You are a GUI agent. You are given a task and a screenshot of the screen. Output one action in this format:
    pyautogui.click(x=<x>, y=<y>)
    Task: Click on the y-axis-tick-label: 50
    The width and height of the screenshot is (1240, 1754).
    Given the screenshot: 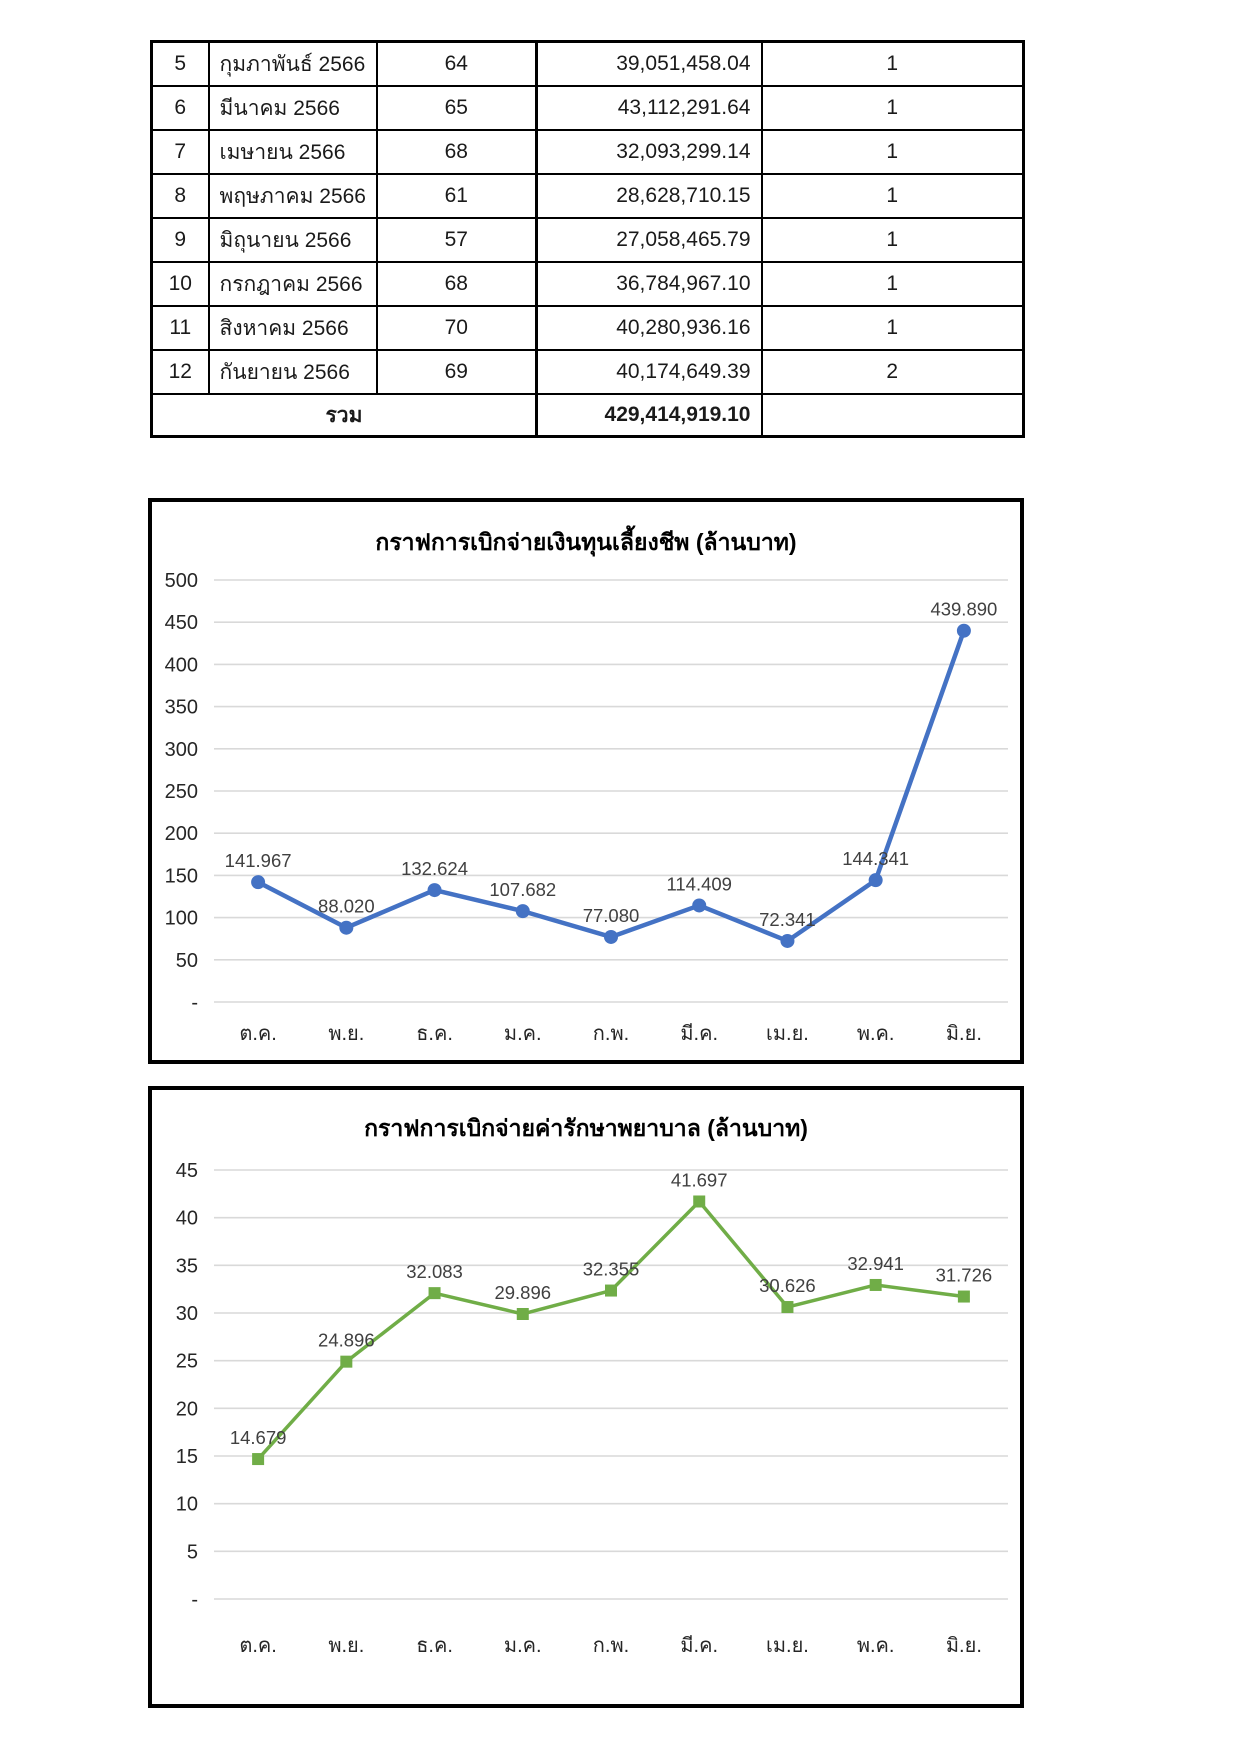 What is the action you would take?
    pyautogui.click(x=187, y=961)
    